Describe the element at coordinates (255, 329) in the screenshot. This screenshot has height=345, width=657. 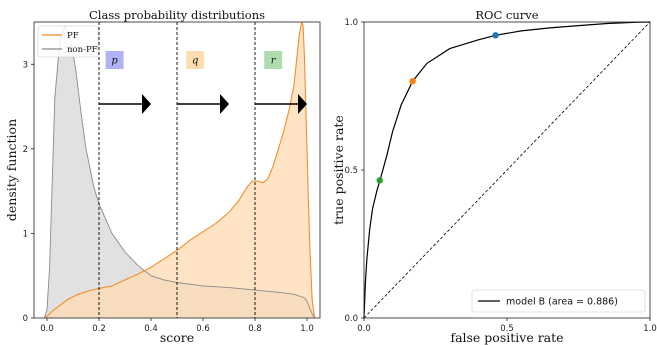
I see `left-x-tick-label: 0.8` at that location.